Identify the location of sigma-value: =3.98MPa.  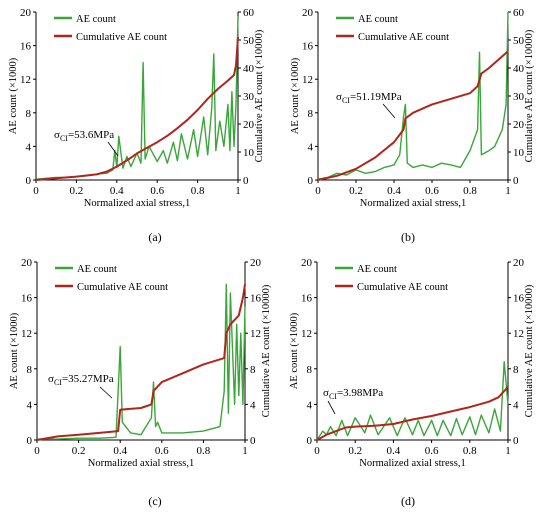
(360, 393).